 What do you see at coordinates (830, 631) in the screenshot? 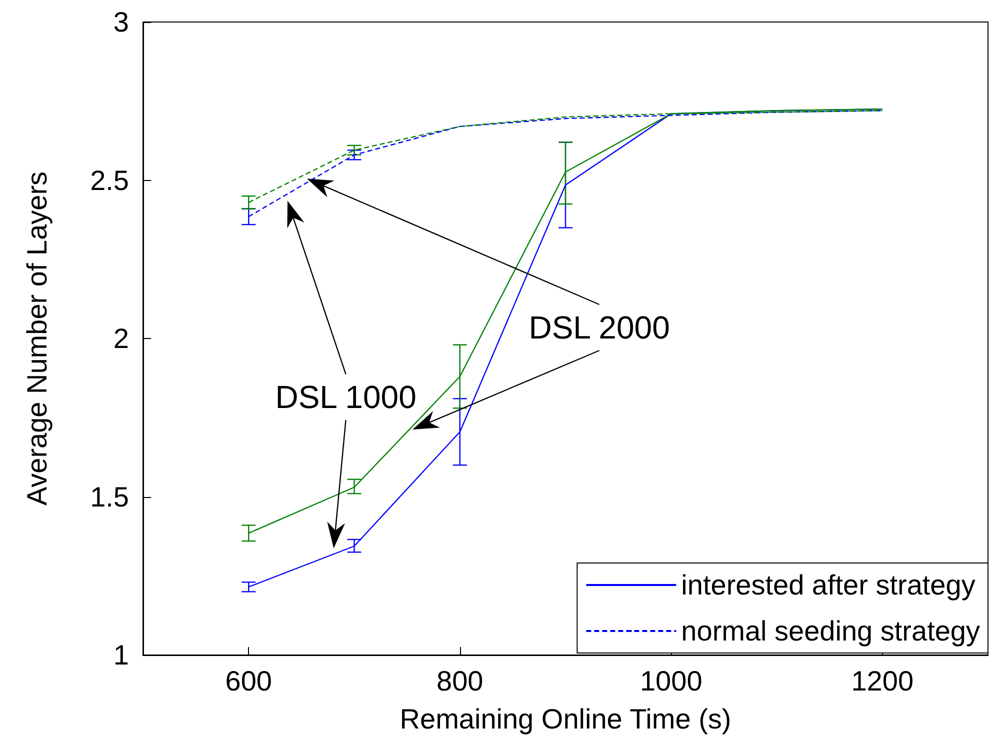
I see `legend-label: normal seeding strategy` at bounding box center [830, 631].